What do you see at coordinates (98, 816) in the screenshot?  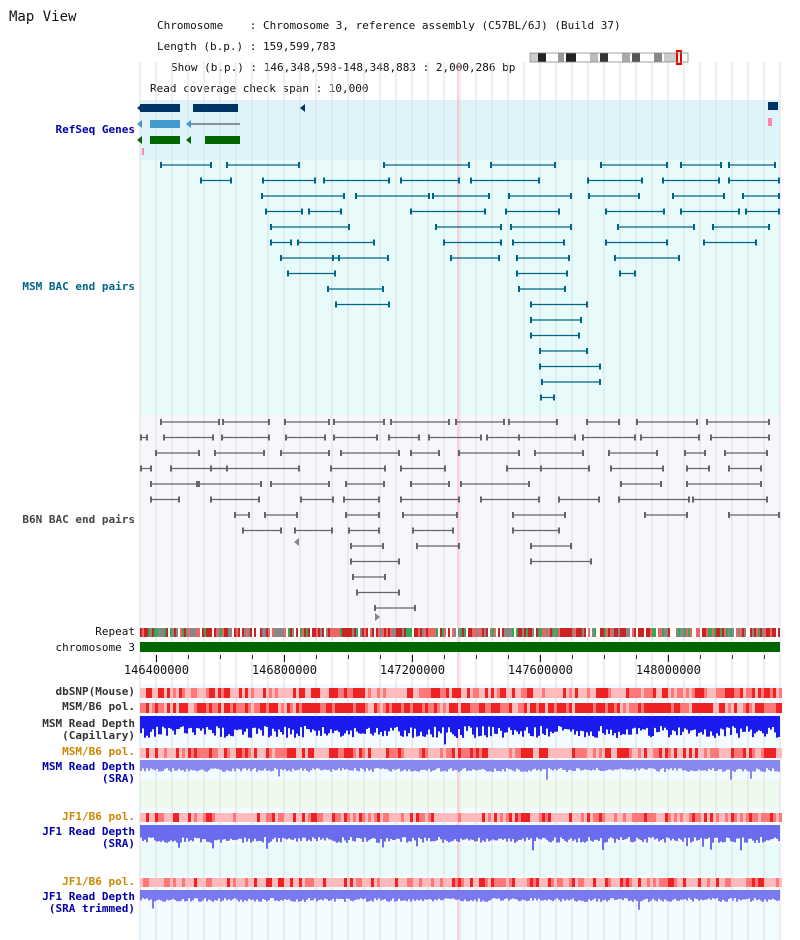 I see `jf1-b6-pol-label-1: JF1/B6 pol.` at bounding box center [98, 816].